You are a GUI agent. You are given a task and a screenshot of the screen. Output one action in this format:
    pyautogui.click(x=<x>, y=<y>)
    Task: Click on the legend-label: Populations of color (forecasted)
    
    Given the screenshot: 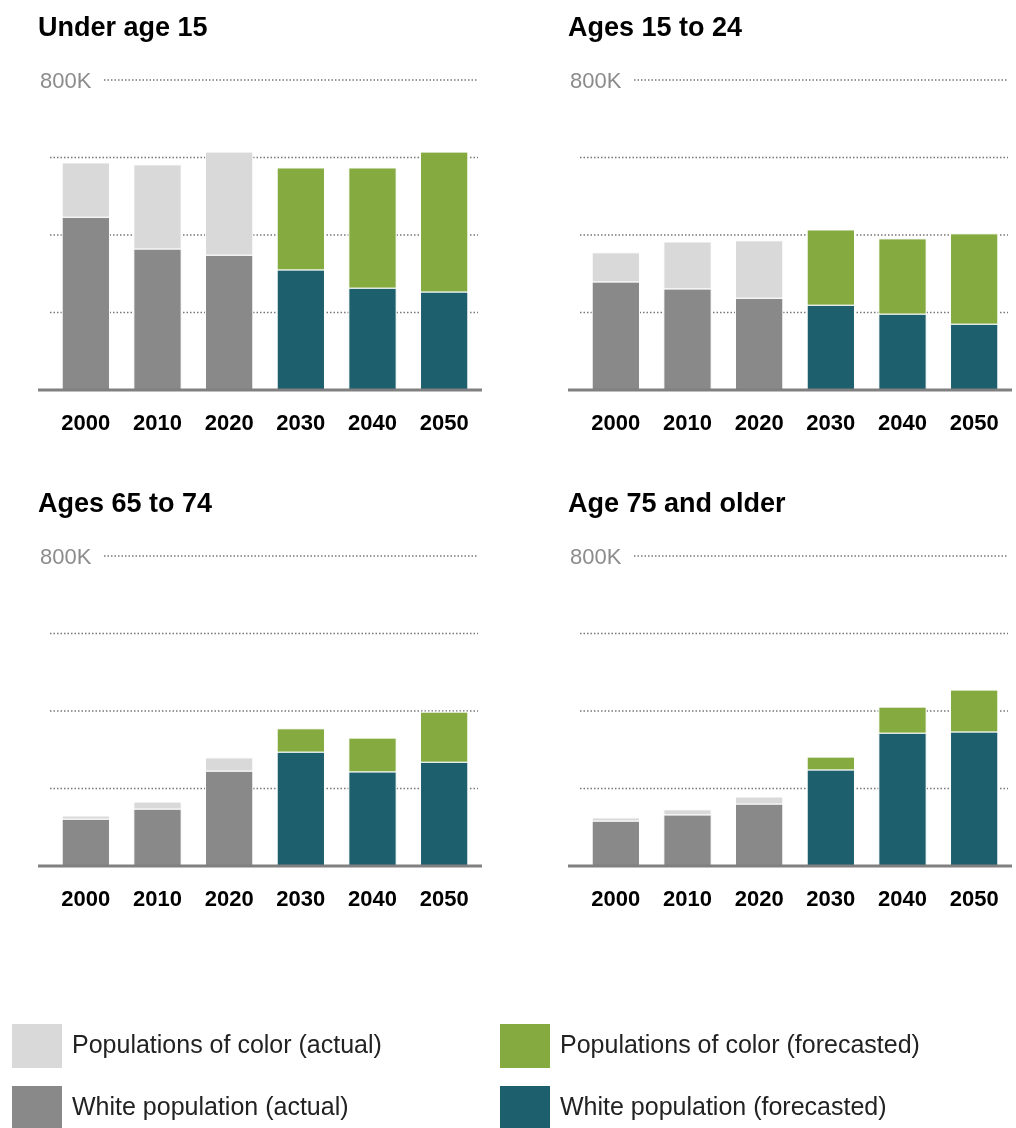 What is the action you would take?
    pyautogui.click(x=740, y=1044)
    